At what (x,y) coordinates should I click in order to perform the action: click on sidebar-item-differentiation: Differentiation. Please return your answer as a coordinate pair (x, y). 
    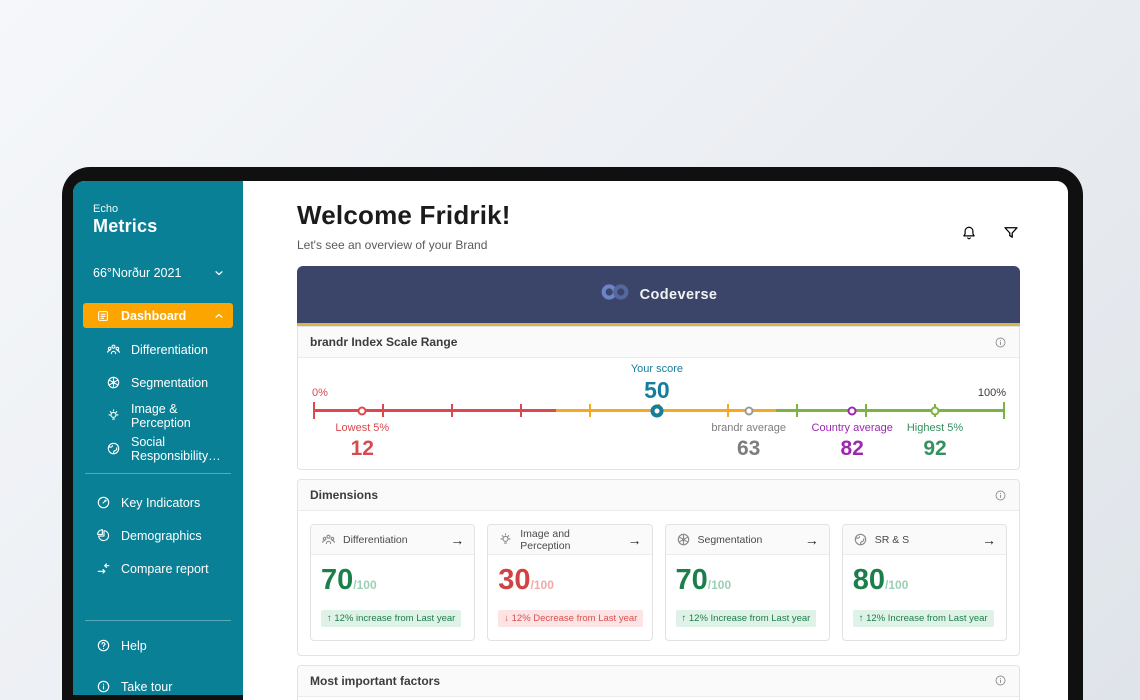
    Looking at the image, I should click on (158, 349).